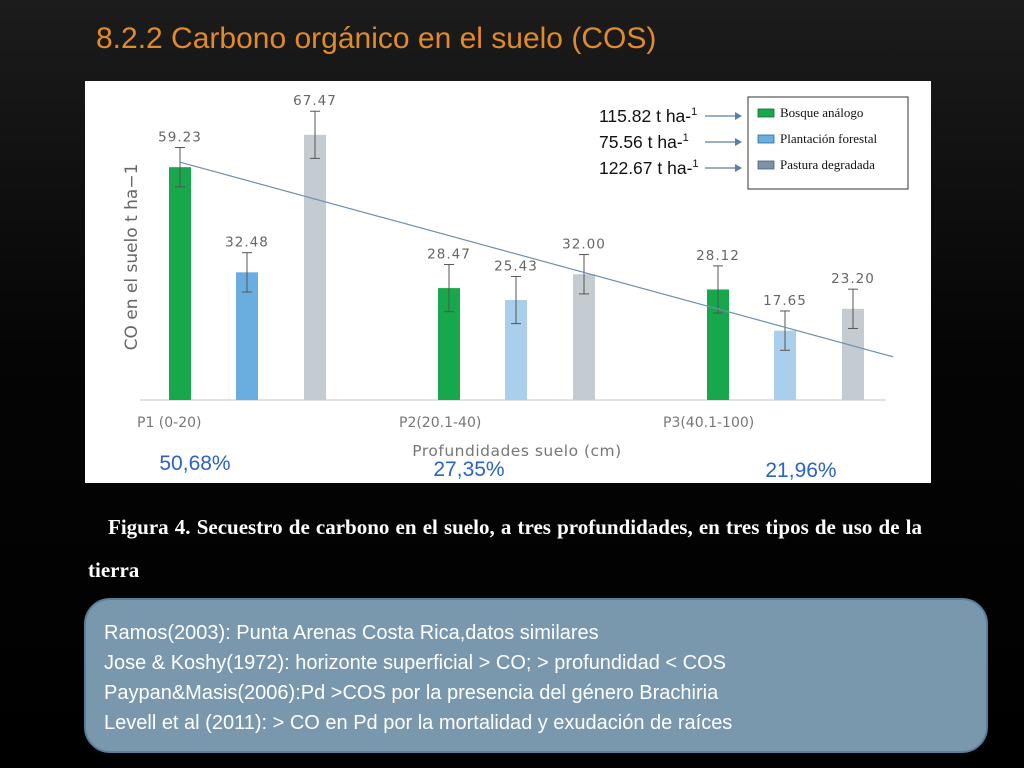  What do you see at coordinates (785, 301) in the screenshot?
I see `data-label: 17.65` at bounding box center [785, 301].